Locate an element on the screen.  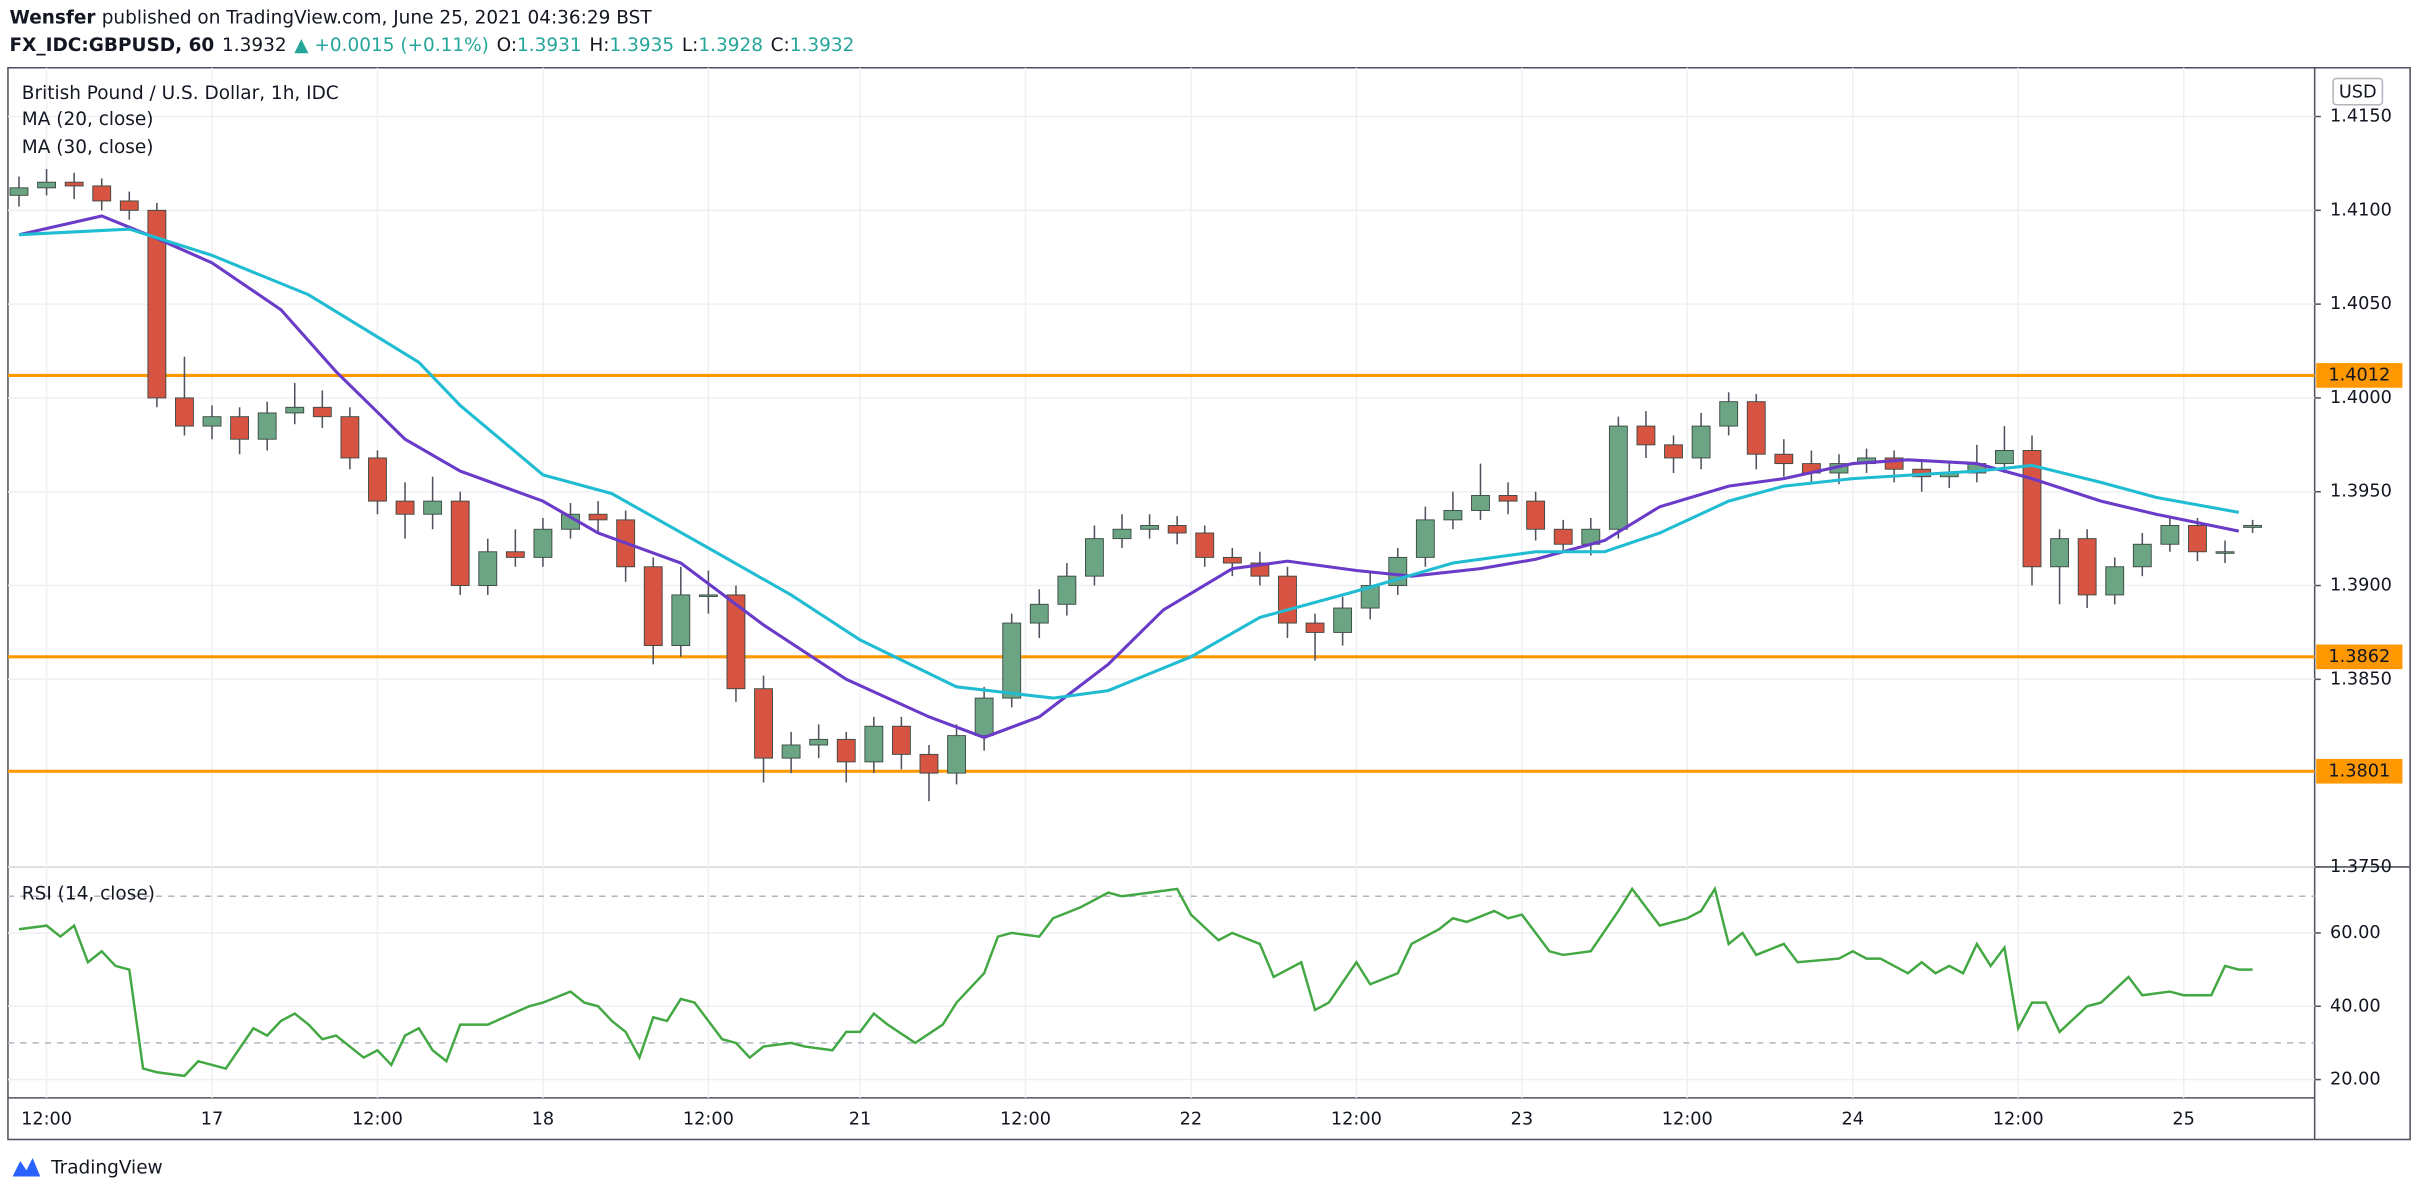
legend-entry: MA (20, close) is located at coordinates (88, 119).